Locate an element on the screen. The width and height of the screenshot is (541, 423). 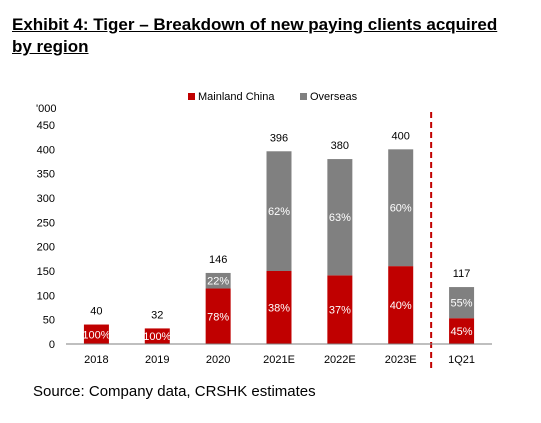
legend-label: Overseas is located at coordinates (334, 97).